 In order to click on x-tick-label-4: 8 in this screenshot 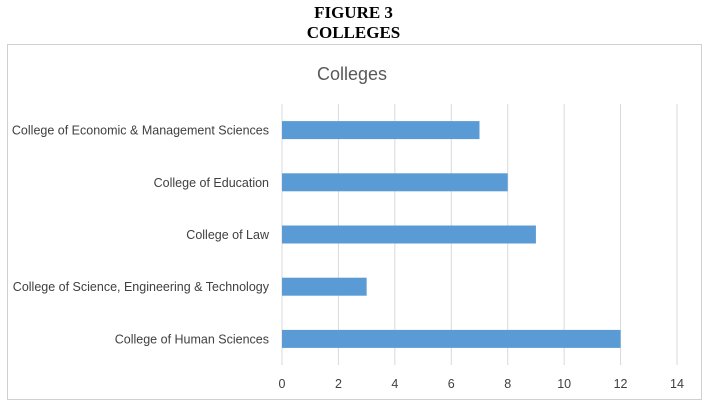, I will do `click(507, 384)`.